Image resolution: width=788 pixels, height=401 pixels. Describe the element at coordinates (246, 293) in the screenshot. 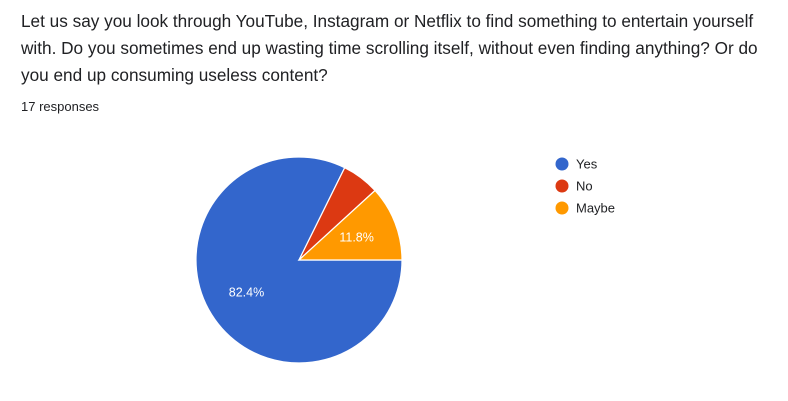

I see `slice-label-yes: 82.4%` at that location.